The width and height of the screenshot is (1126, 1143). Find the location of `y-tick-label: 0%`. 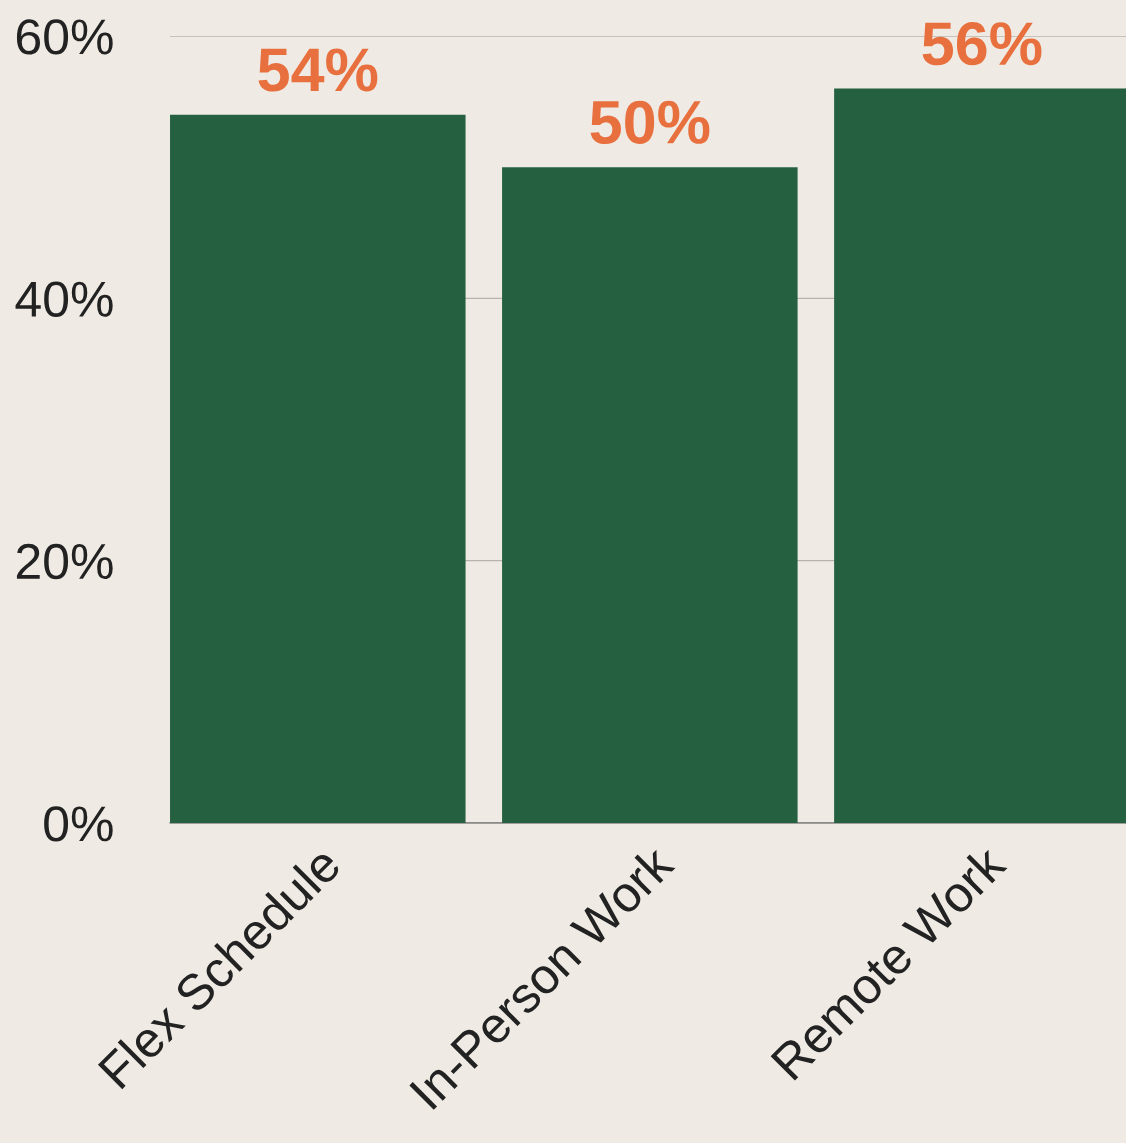

y-tick-label: 0% is located at coordinates (78, 824).